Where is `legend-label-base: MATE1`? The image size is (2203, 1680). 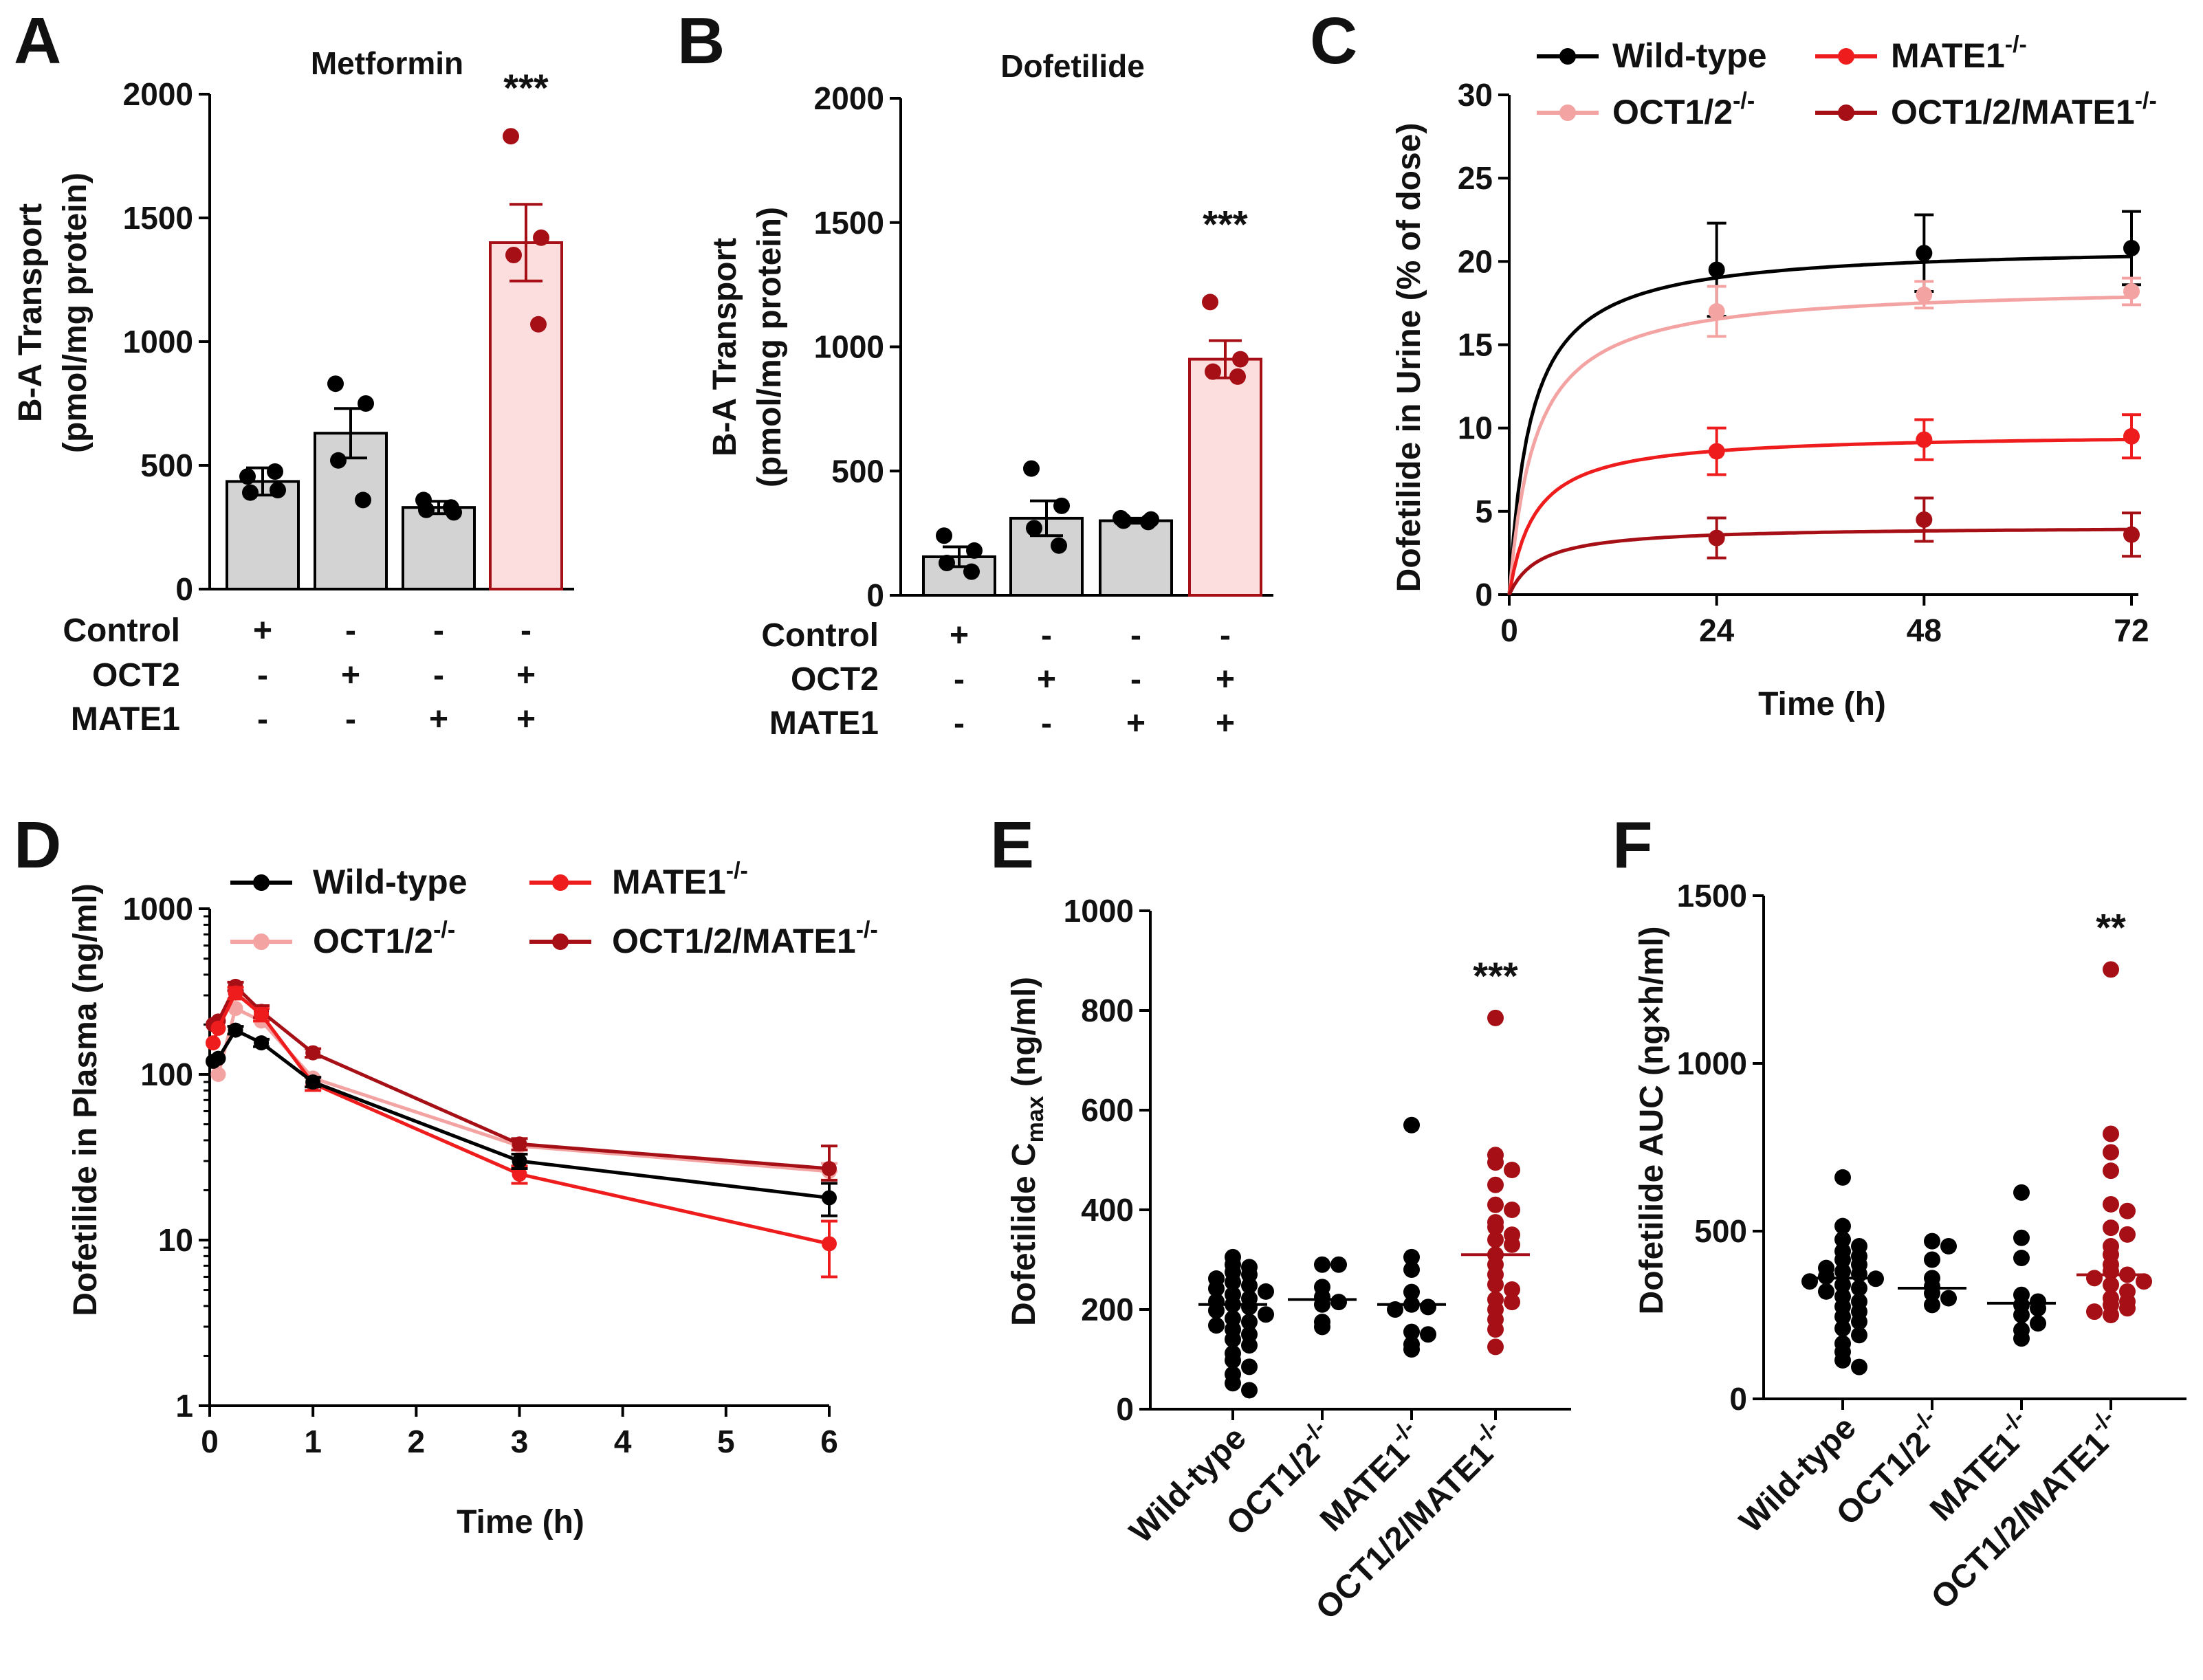
legend-label-base: MATE1 is located at coordinates (669, 882).